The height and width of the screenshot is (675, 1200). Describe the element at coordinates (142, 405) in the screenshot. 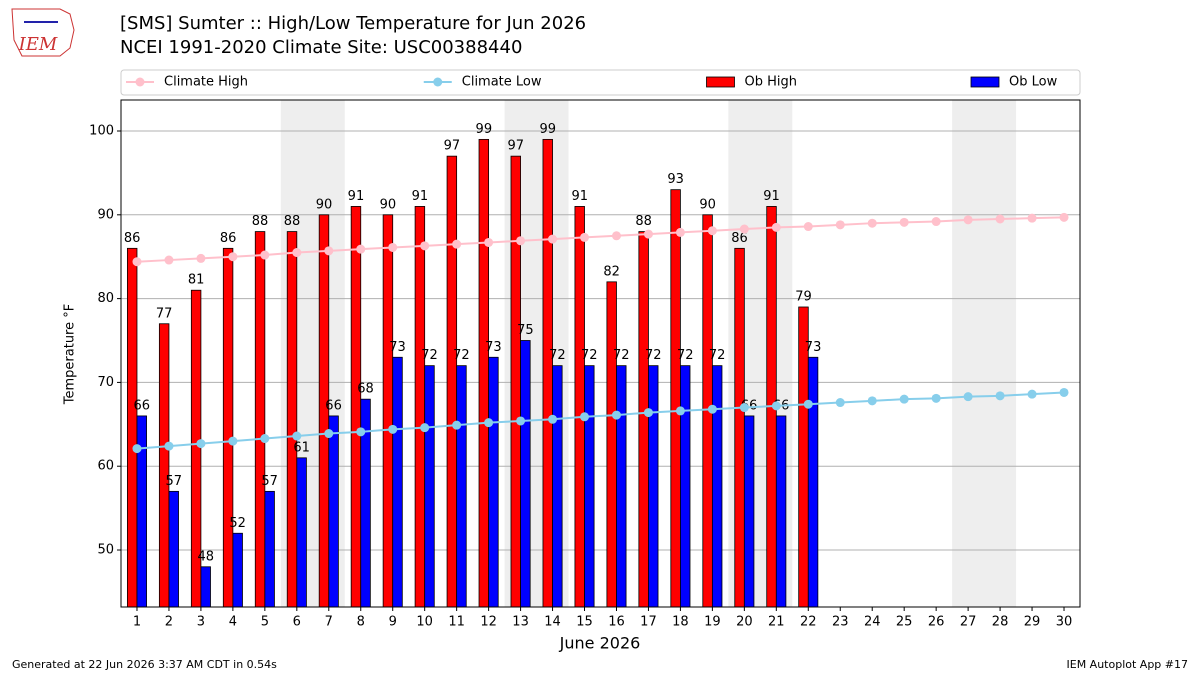

I see `data-label: 66` at that location.